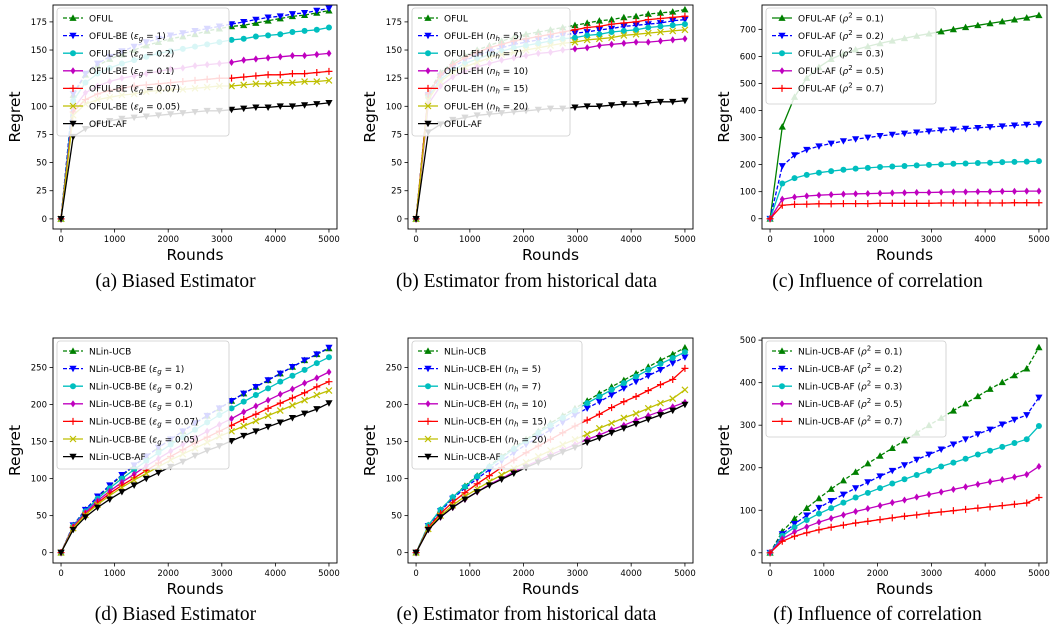 This screenshot has height=632, width=1052. Describe the element at coordinates (550, 454) in the screenshot. I see `series-line` at that location.